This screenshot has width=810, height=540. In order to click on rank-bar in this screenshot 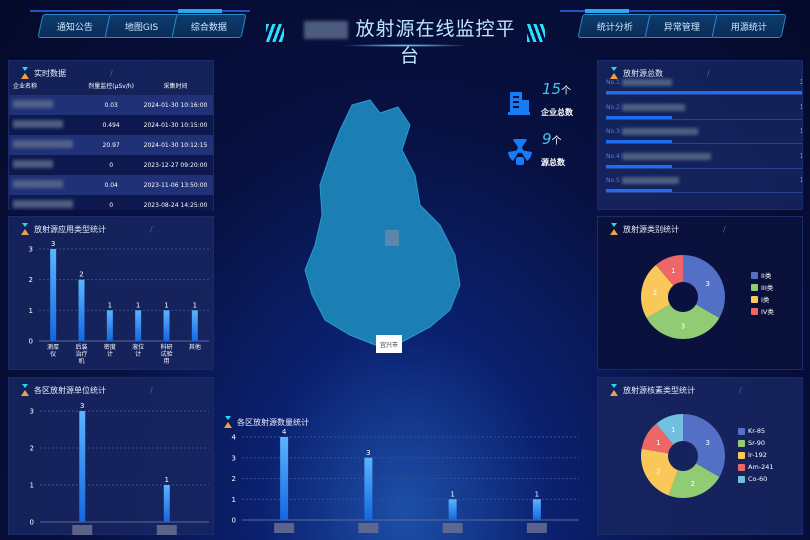, I will do `click(639, 166)`.